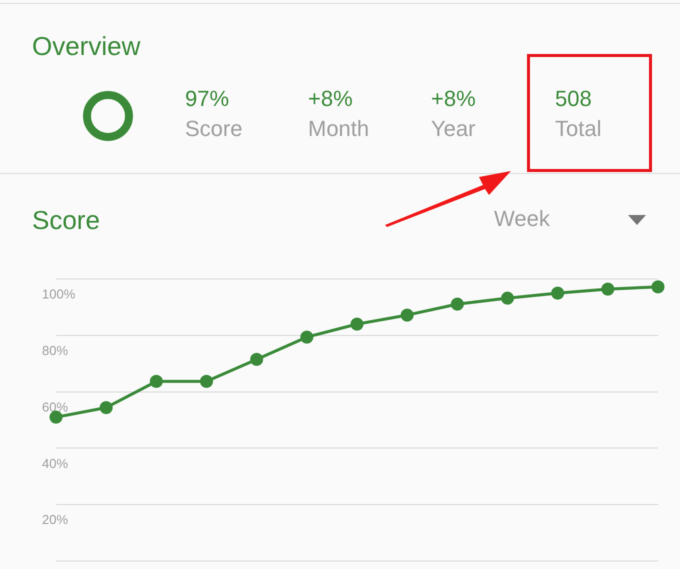 The image size is (680, 569). Describe the element at coordinates (339, 128) in the screenshot. I see `text: Month` at that location.